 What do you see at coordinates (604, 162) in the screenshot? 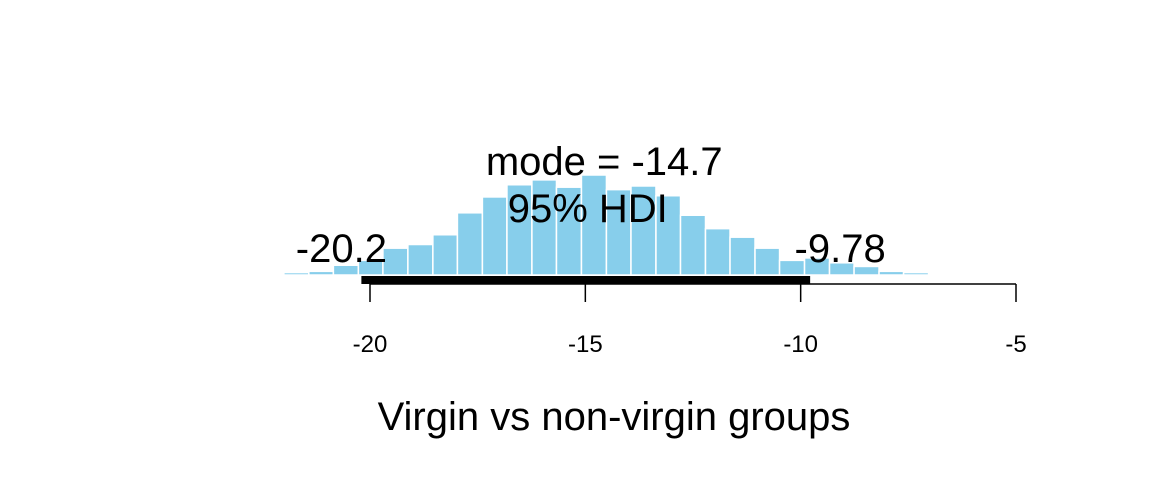
I see `mode-annotation: mode = -14.7` at bounding box center [604, 162].